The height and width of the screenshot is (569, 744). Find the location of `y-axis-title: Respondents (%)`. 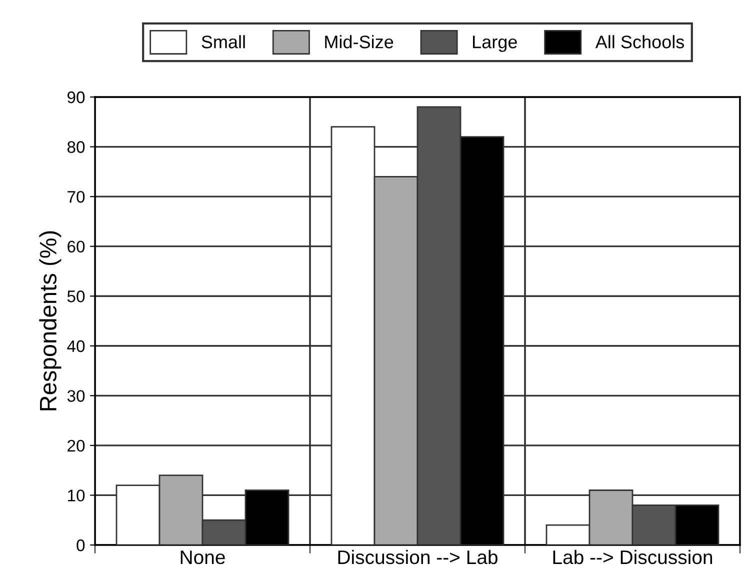

y-axis-title: Respondents (%) is located at coordinates (50, 320).